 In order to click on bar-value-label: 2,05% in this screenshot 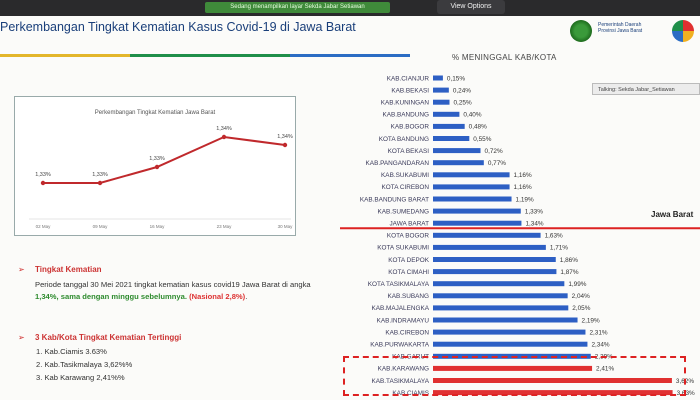, I will do `click(581, 308)`.